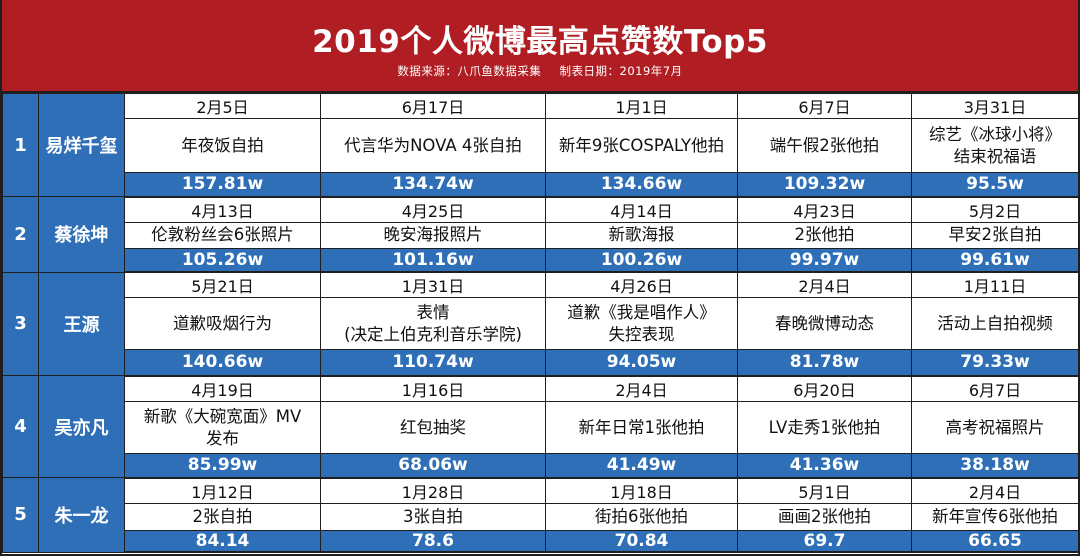 This screenshot has width=1080, height=556. I want to click on post-description-cell: 年夜饭自拍, so click(222, 145).